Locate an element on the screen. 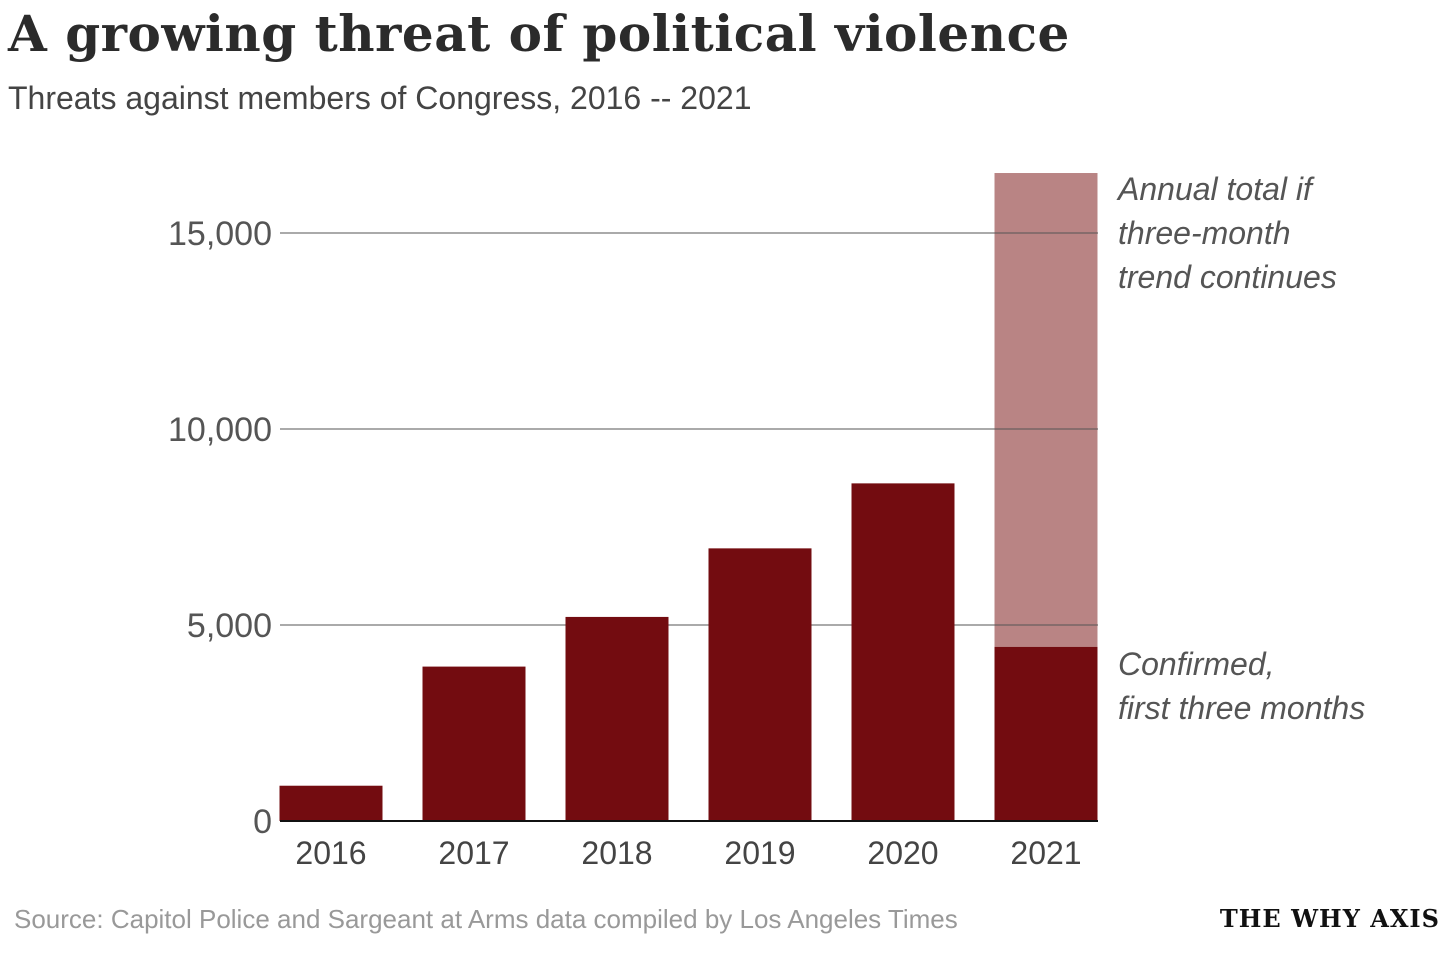 The height and width of the screenshot is (960, 1456). bar-confirmed-2019 is located at coordinates (760, 684).